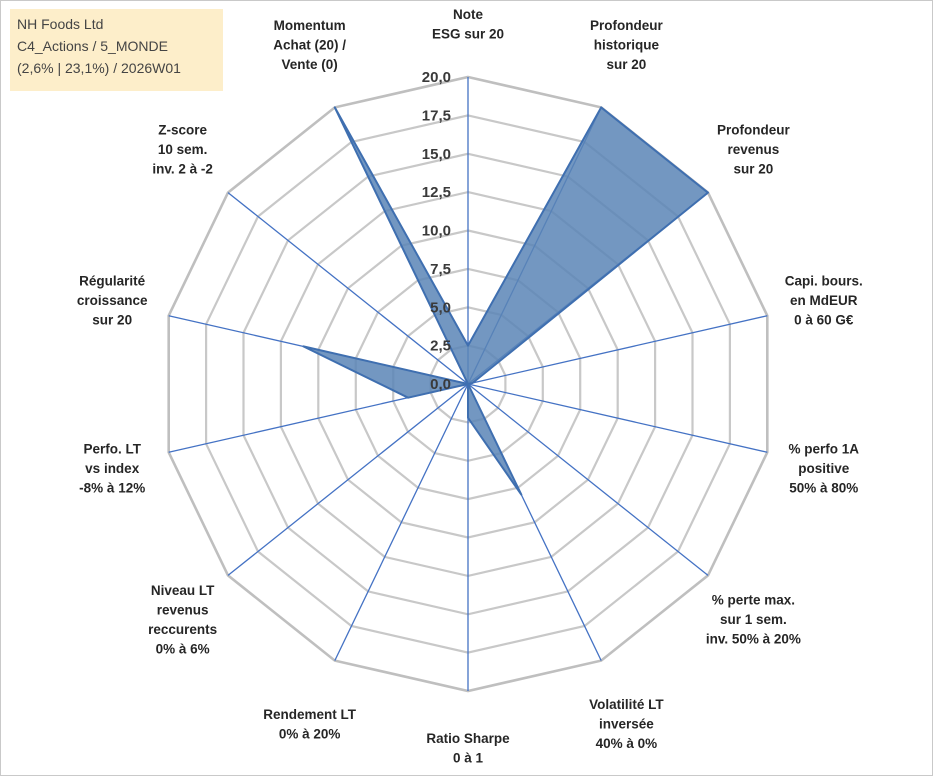 The image size is (933, 776). I want to click on tick-label: 10,0, so click(436, 231).